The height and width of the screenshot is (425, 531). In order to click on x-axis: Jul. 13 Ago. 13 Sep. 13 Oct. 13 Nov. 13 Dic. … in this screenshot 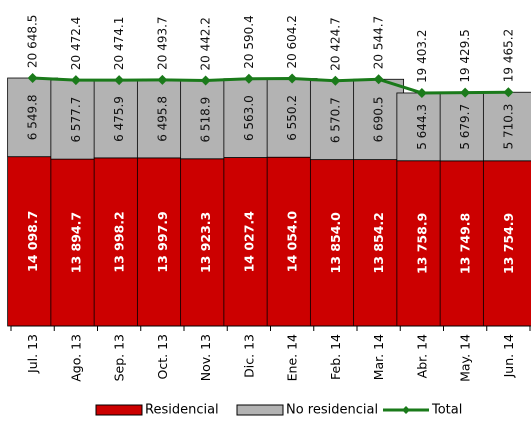, I will do `click(270, 353)`.